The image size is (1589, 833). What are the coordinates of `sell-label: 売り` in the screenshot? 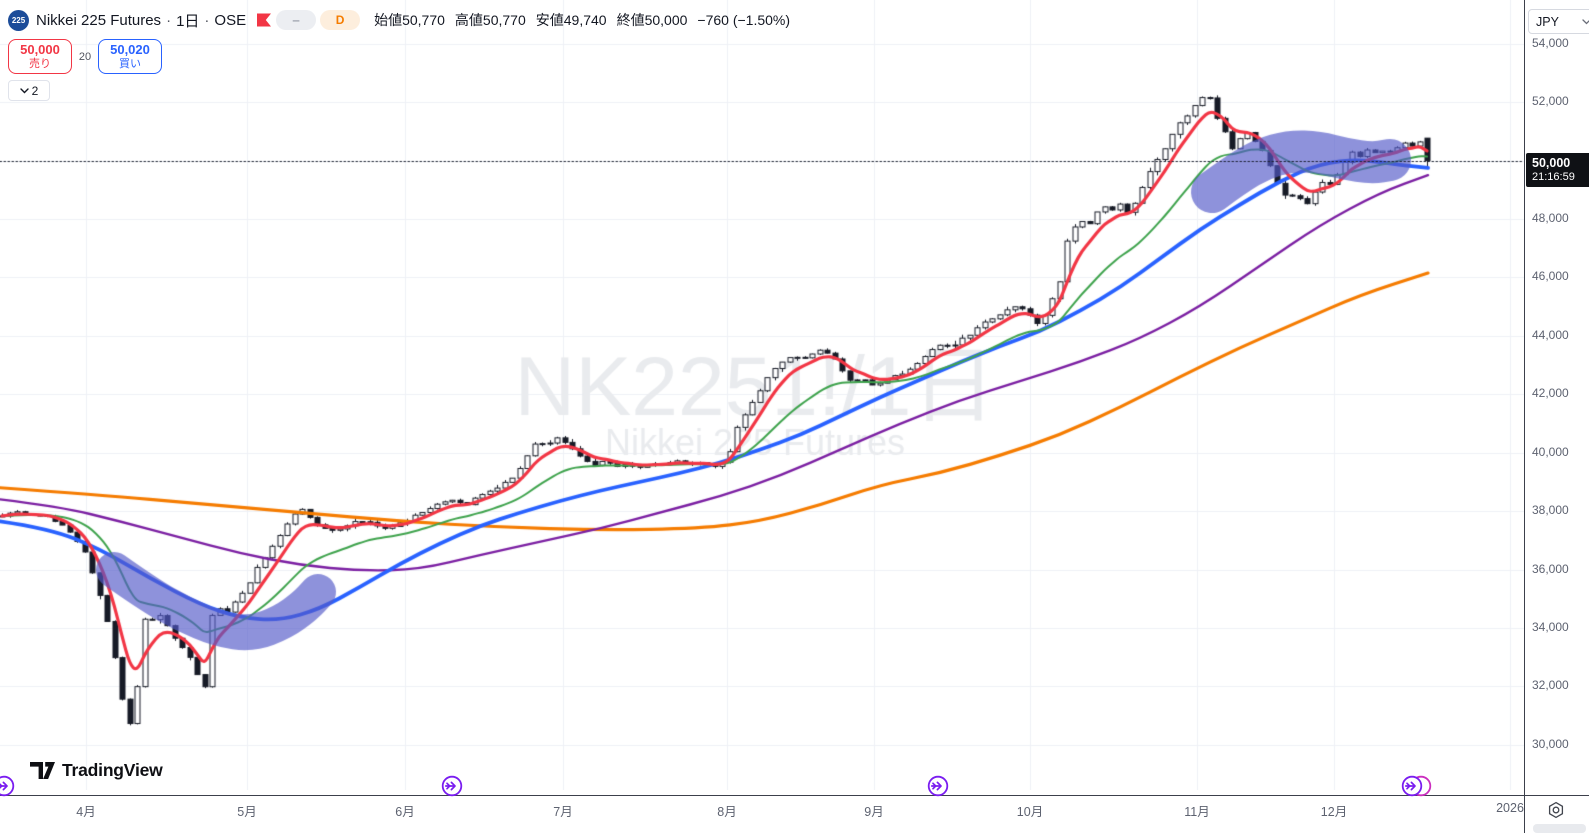 It's located at (40, 63).